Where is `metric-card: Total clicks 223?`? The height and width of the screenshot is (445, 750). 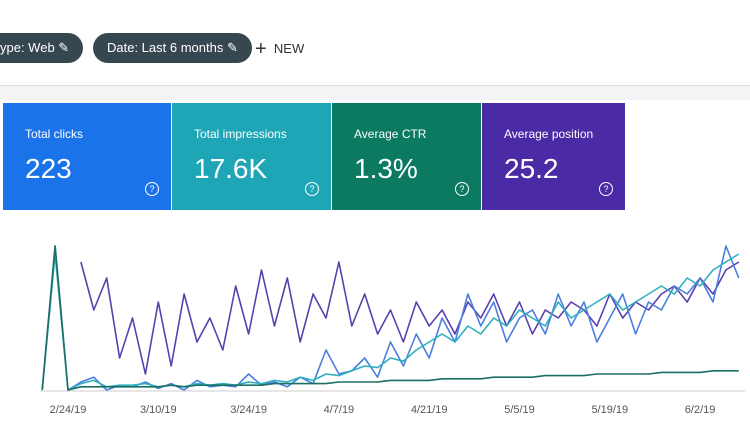 metric-card: Total clicks 223? is located at coordinates (87, 156).